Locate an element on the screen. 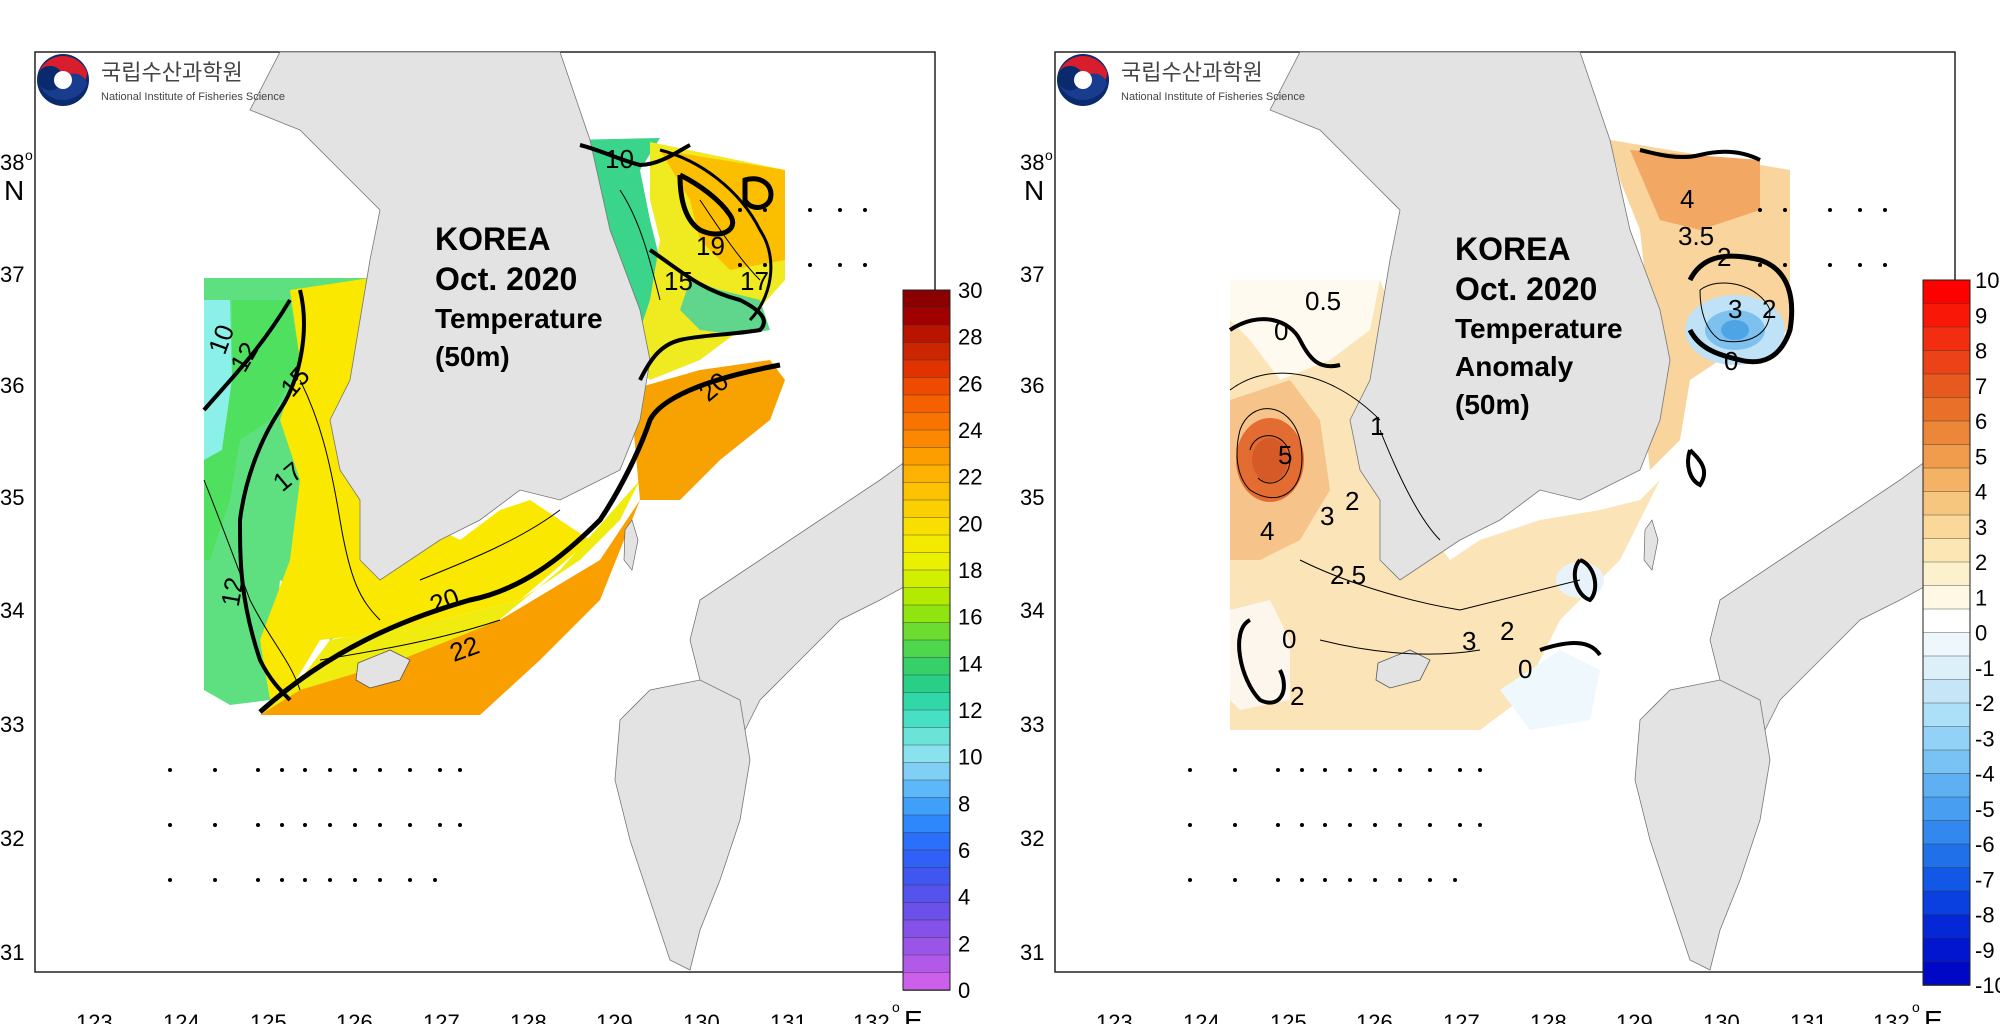 The height and width of the screenshot is (1024, 2000). colorbar-label: 1 is located at coordinates (1981, 597).